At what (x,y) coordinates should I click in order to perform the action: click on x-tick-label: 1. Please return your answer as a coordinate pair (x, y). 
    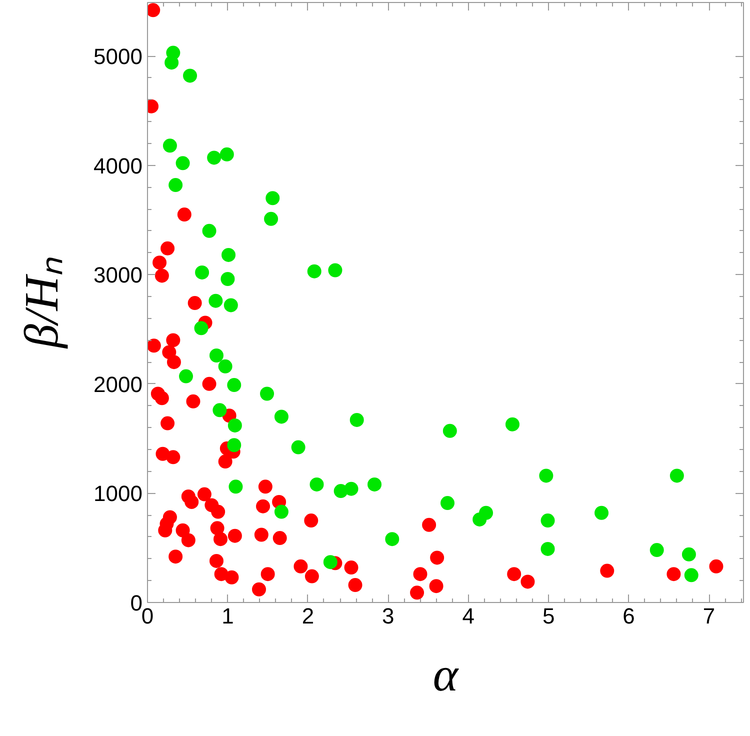
    Looking at the image, I should click on (228, 616).